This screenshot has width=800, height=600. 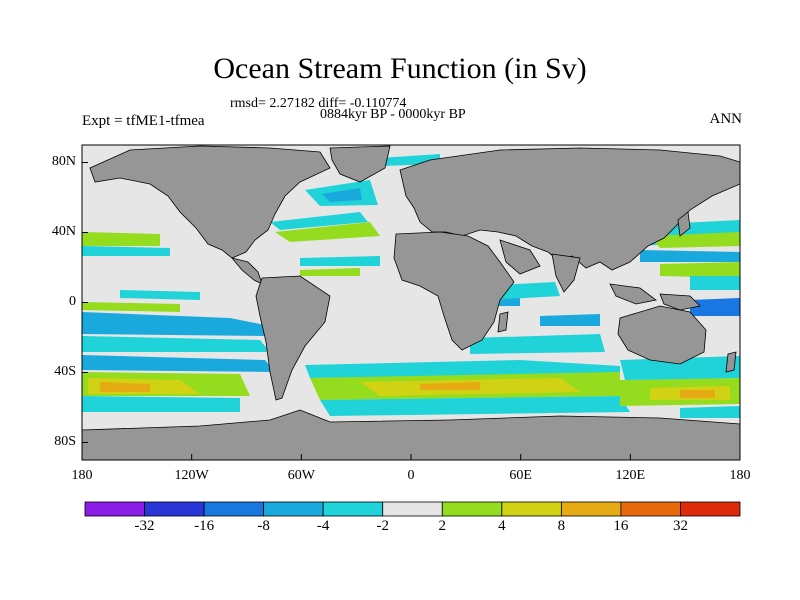 What do you see at coordinates (173, 324) in the screenshot?
I see `anomaly-band` at bounding box center [173, 324].